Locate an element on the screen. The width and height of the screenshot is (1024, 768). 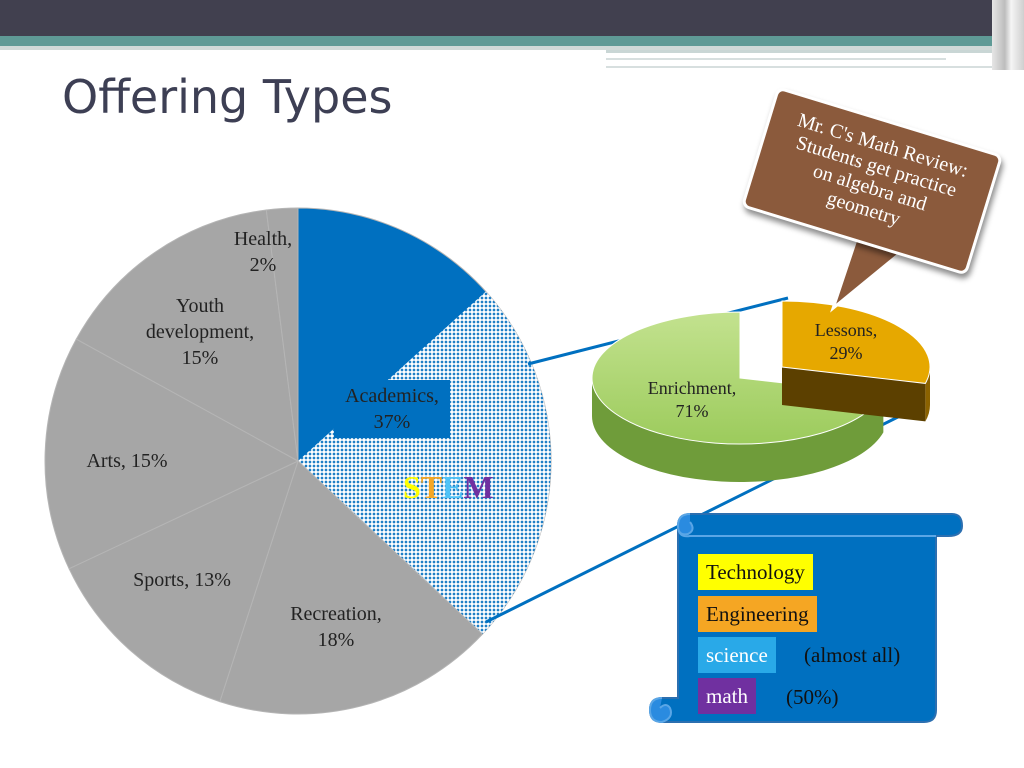
slide-title: Offering Types is located at coordinates (227, 97).